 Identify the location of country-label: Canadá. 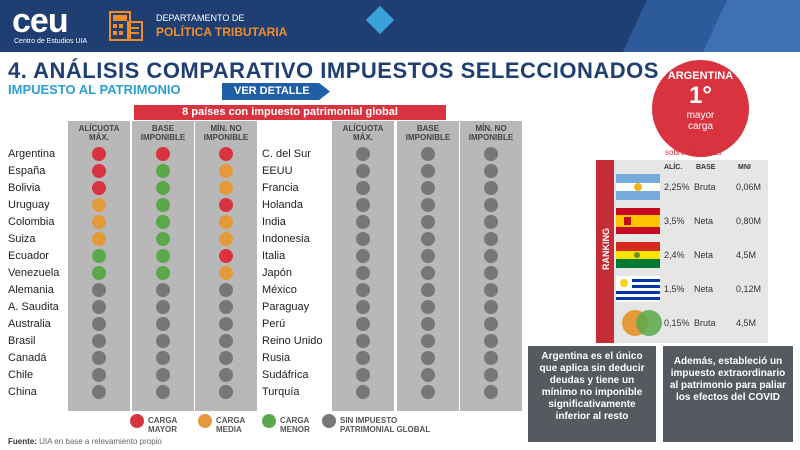
(27, 358).